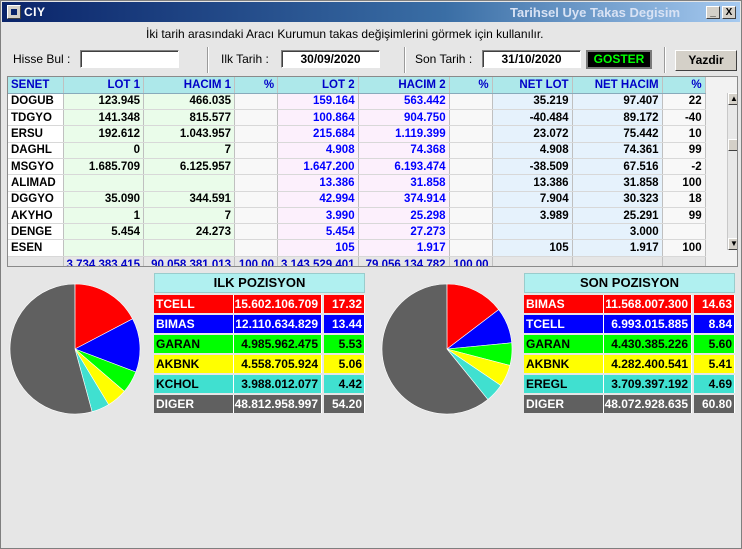 This screenshot has height=549, width=742. Describe the element at coordinates (629, 364) in the screenshot. I see `position-row: AKBNK 4.282.400.541 5.41` at that location.